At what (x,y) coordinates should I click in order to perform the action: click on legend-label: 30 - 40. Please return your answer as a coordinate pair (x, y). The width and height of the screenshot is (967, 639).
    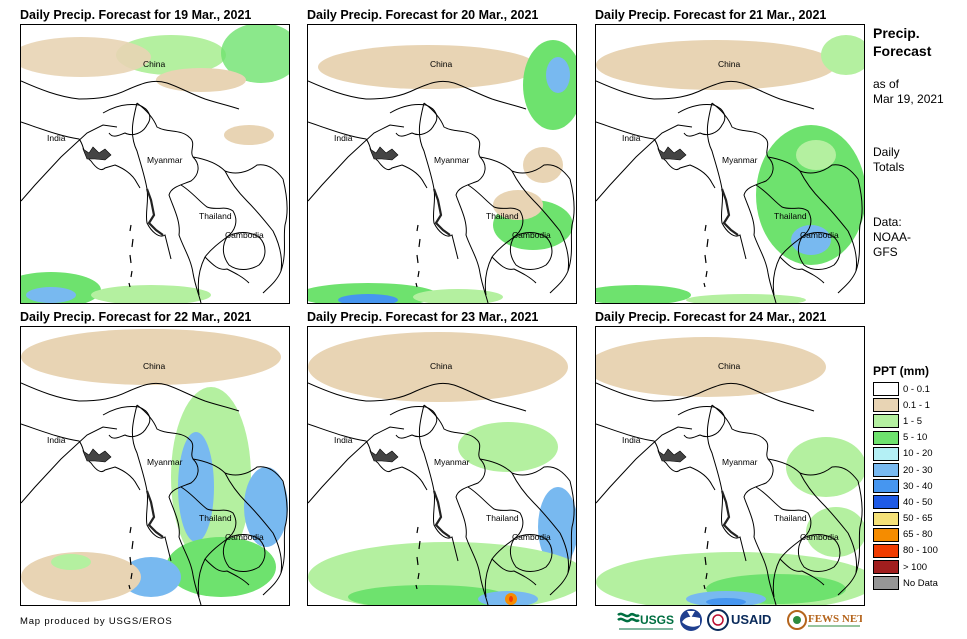
    Looking at the image, I should click on (918, 486).